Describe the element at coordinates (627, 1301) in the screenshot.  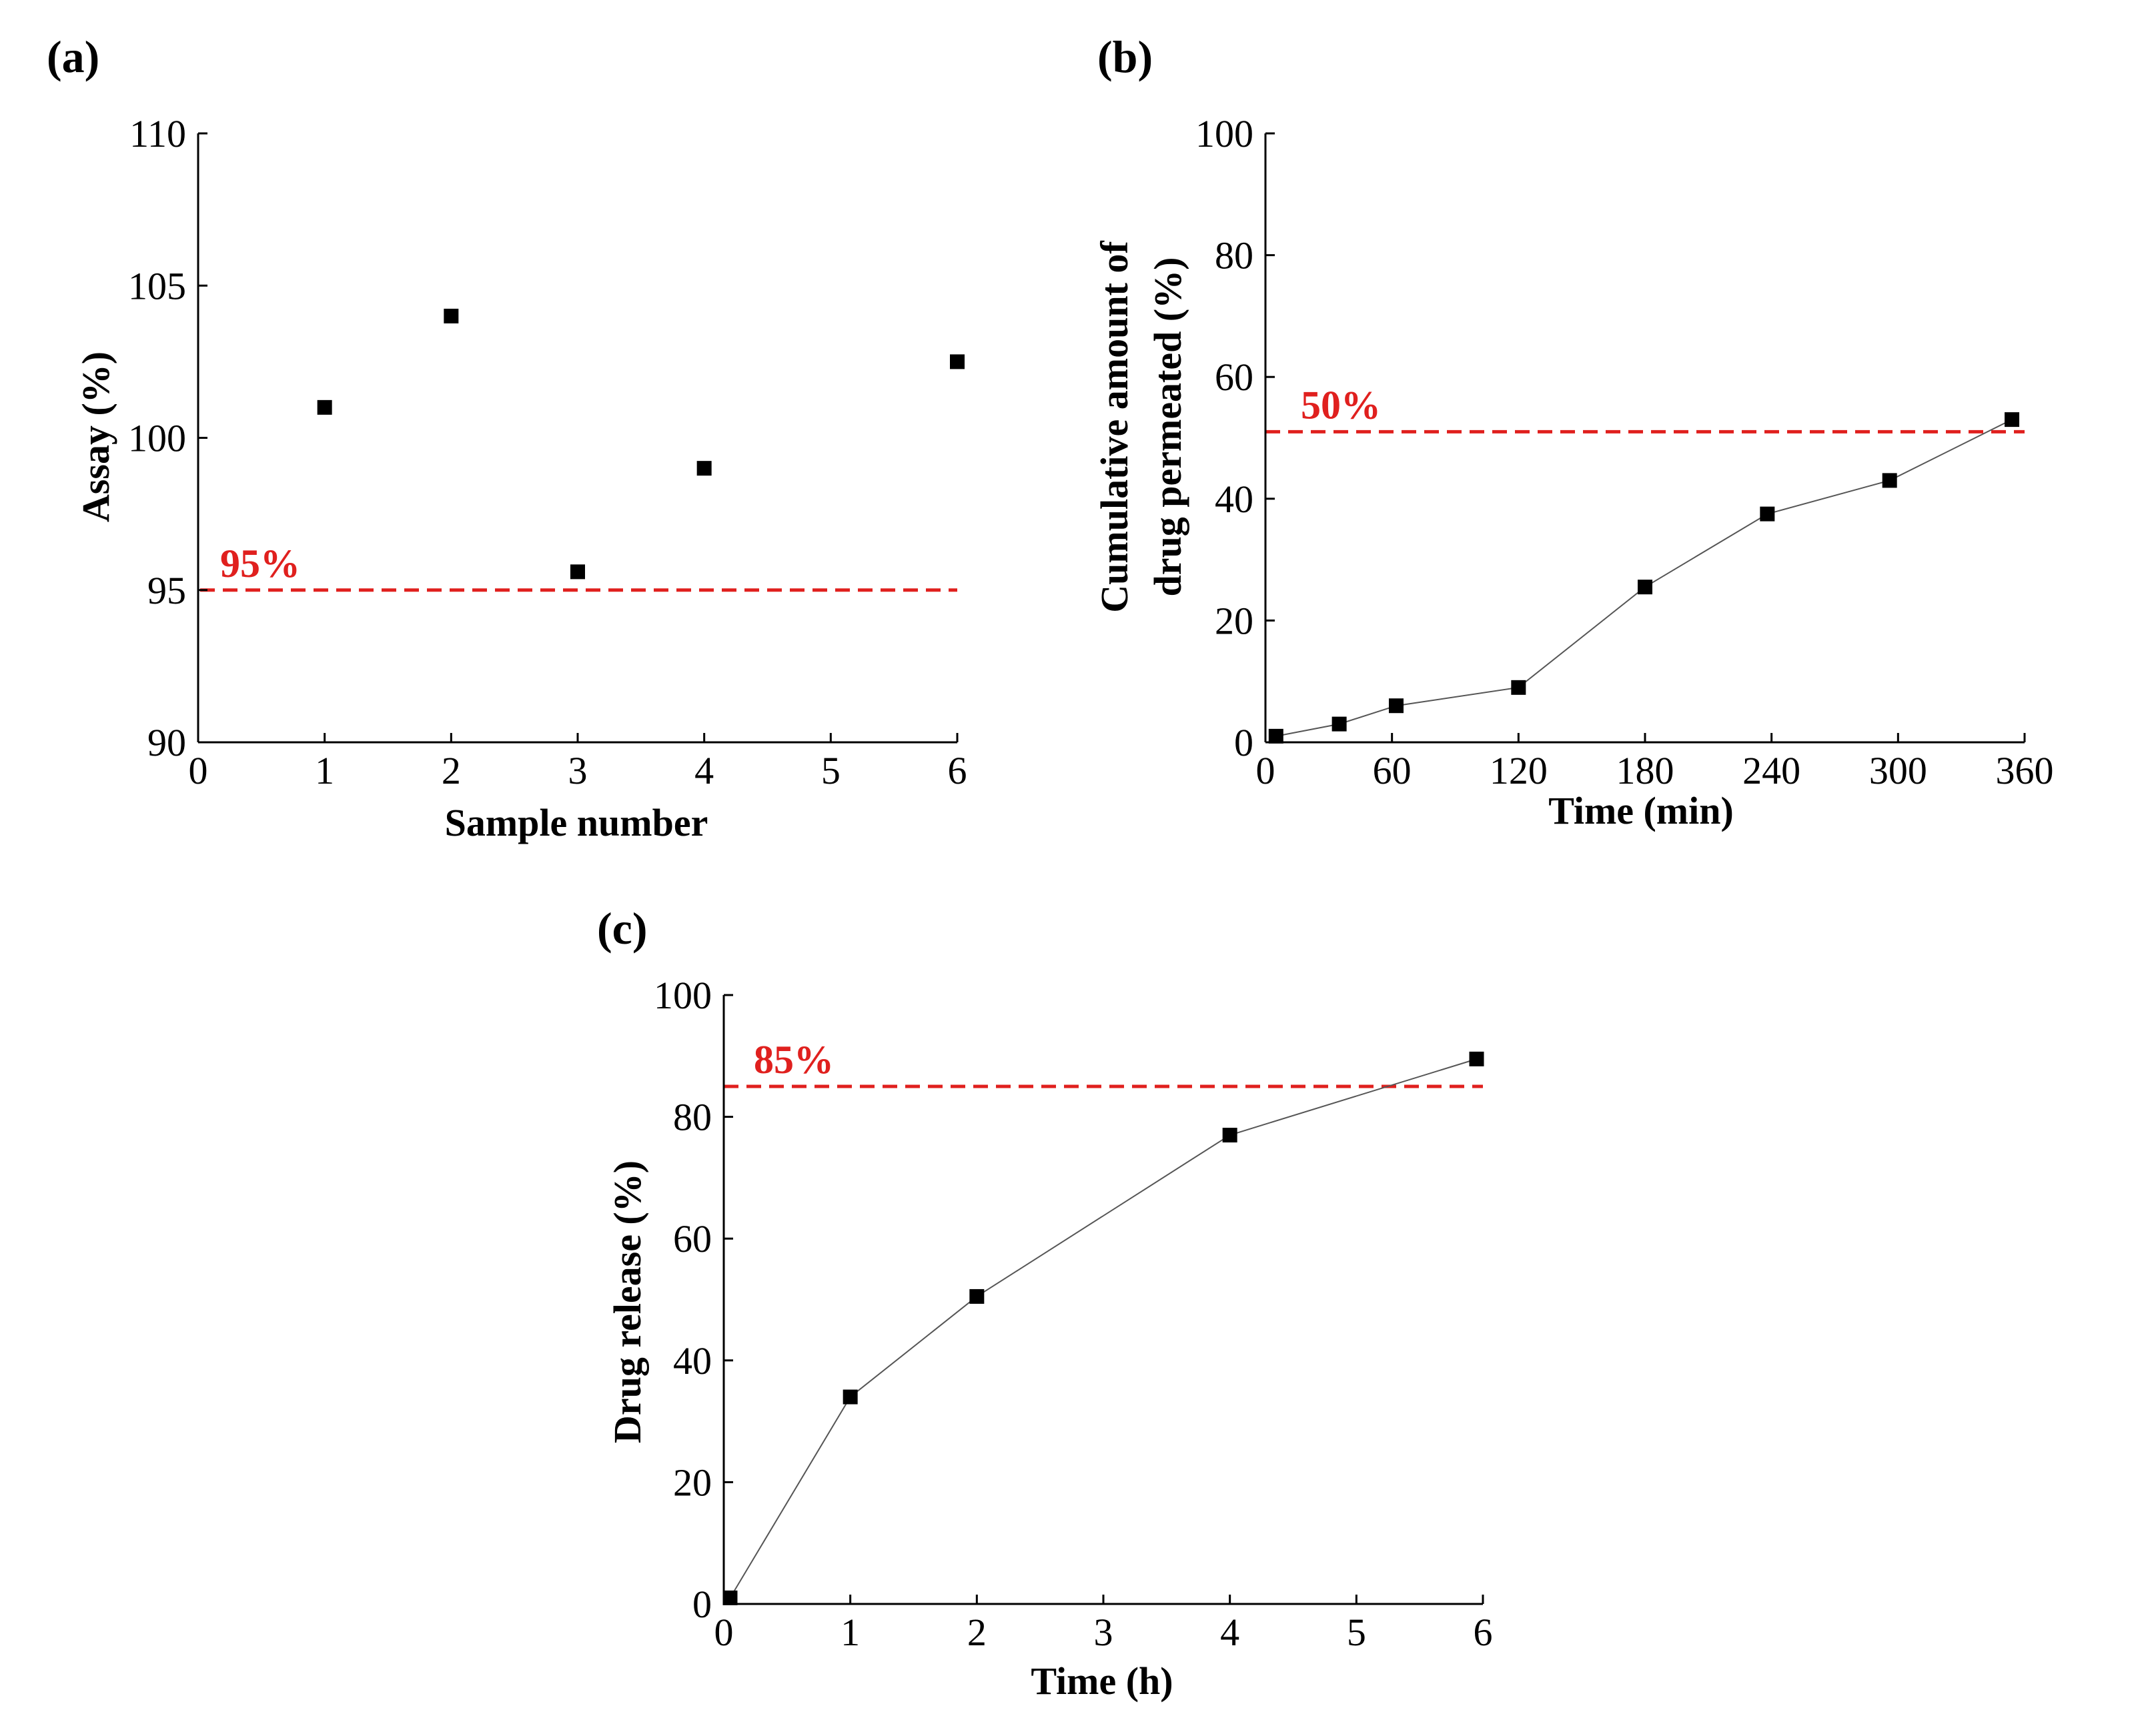
I see `y-axis-title: Drug release (%)` at that location.